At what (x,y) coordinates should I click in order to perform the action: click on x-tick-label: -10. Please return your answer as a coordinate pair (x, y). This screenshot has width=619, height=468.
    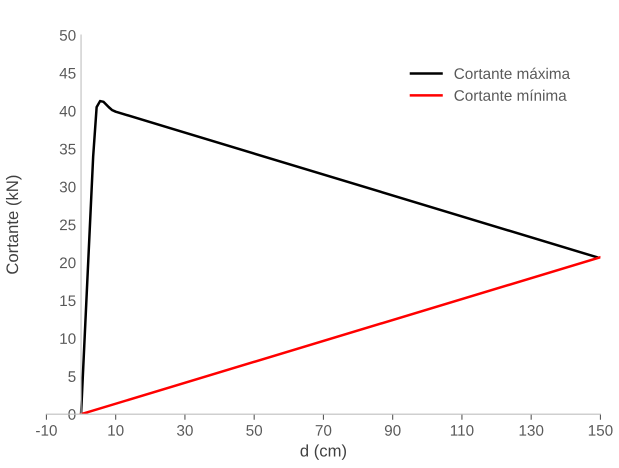
    Looking at the image, I should click on (46, 430).